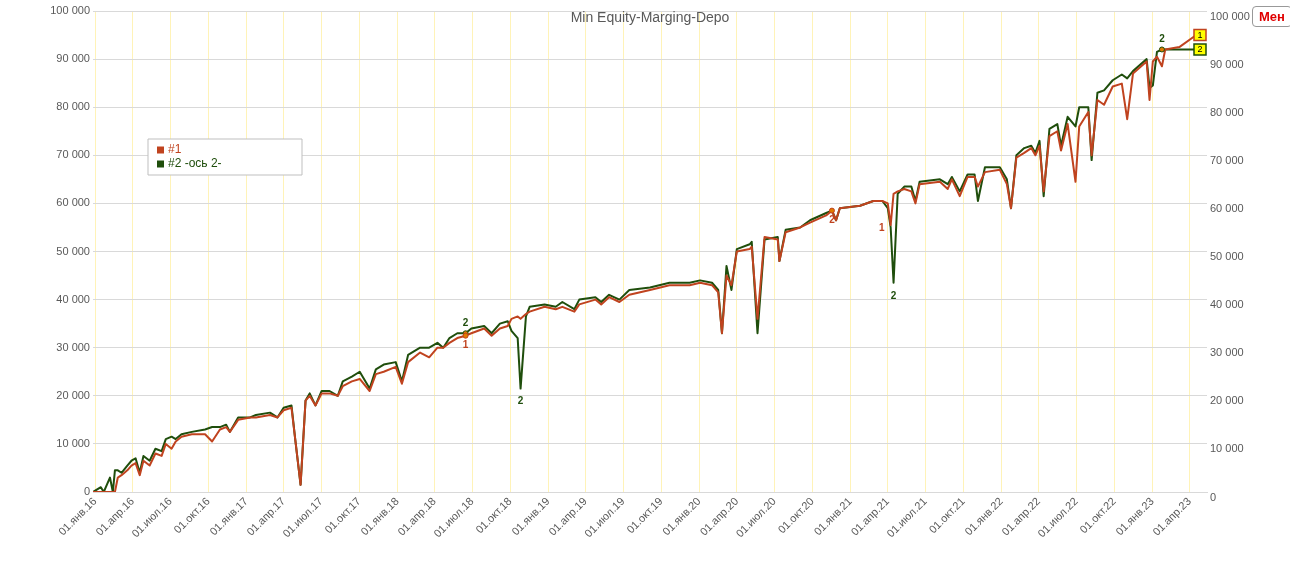 The width and height of the screenshot is (1290, 562). Describe the element at coordinates (70, 10) in the screenshot. I see `y-tick-label: 100 000` at that location.